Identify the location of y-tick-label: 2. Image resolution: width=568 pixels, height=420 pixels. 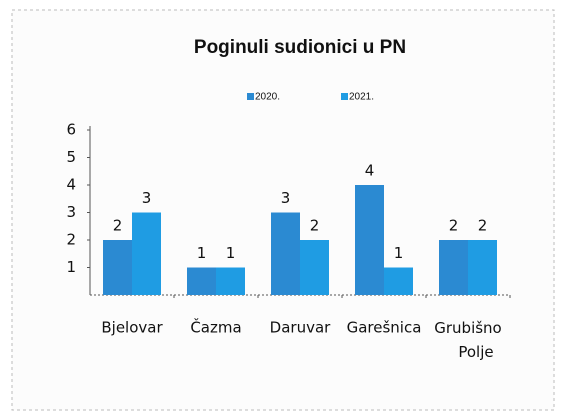
(71, 240).